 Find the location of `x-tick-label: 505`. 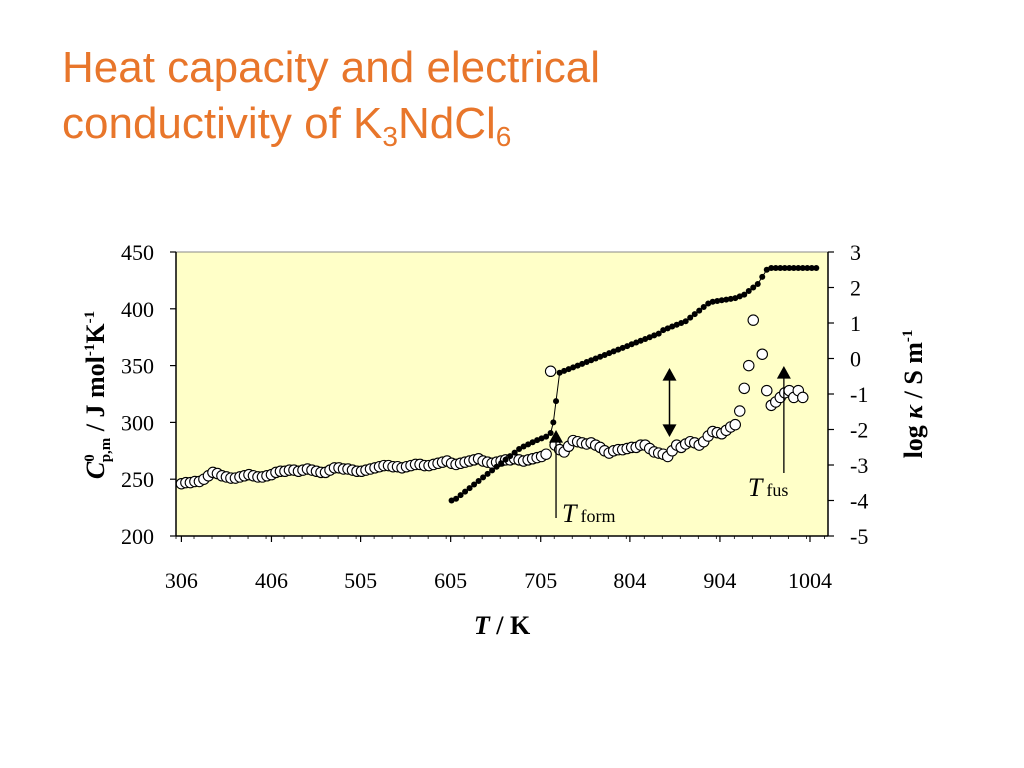

x-tick-label: 505 is located at coordinates (360, 580).